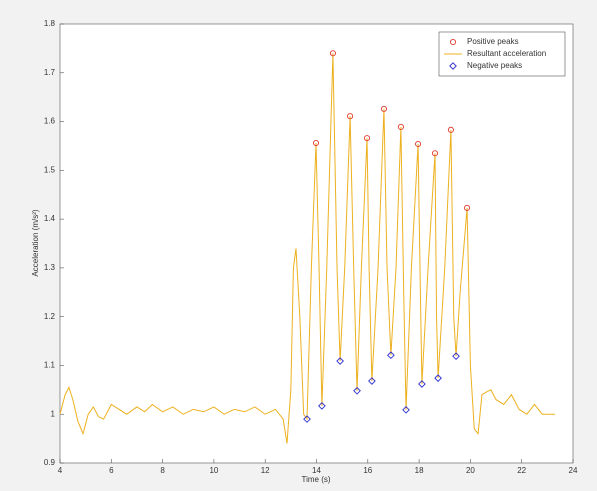  Describe the element at coordinates (162, 470) in the screenshot. I see `x-tick-label: 8` at that location.